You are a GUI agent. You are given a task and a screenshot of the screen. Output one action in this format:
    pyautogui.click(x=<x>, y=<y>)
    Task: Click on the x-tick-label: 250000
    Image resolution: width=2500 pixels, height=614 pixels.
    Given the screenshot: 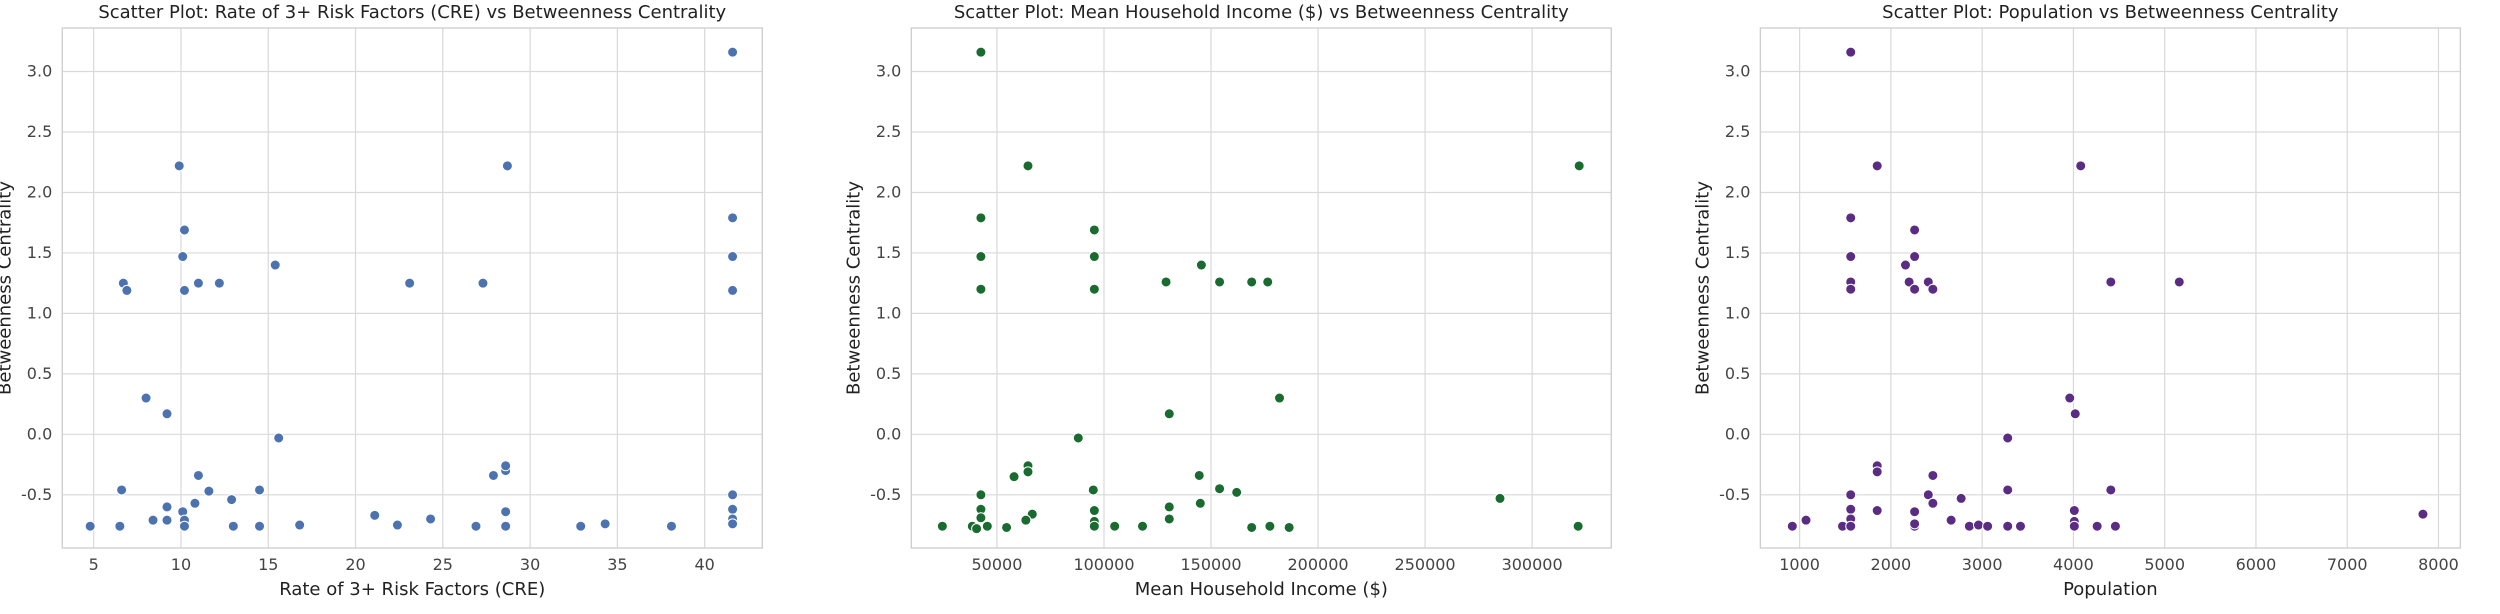 What is the action you would take?
    pyautogui.click(x=1425, y=564)
    